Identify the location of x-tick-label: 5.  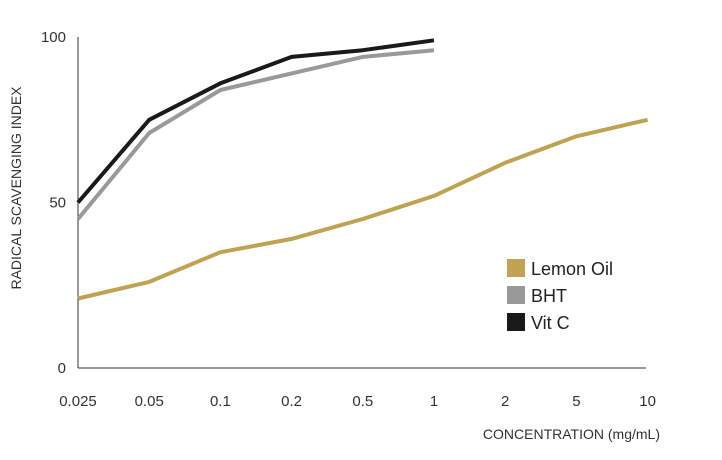
(576, 401).